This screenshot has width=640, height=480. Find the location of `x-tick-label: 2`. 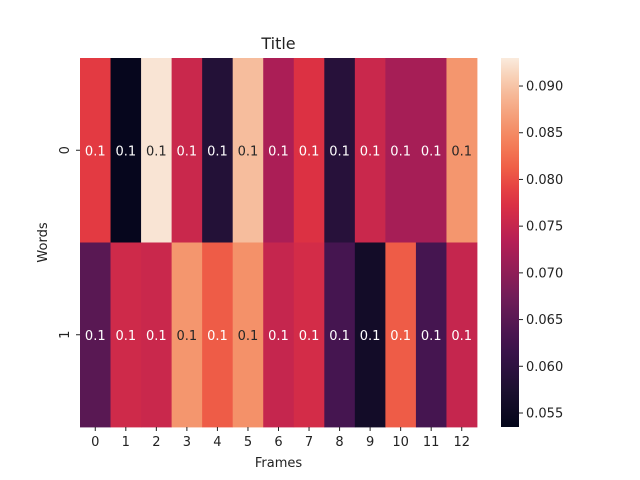

x-tick-label: 2 is located at coordinates (156, 442).